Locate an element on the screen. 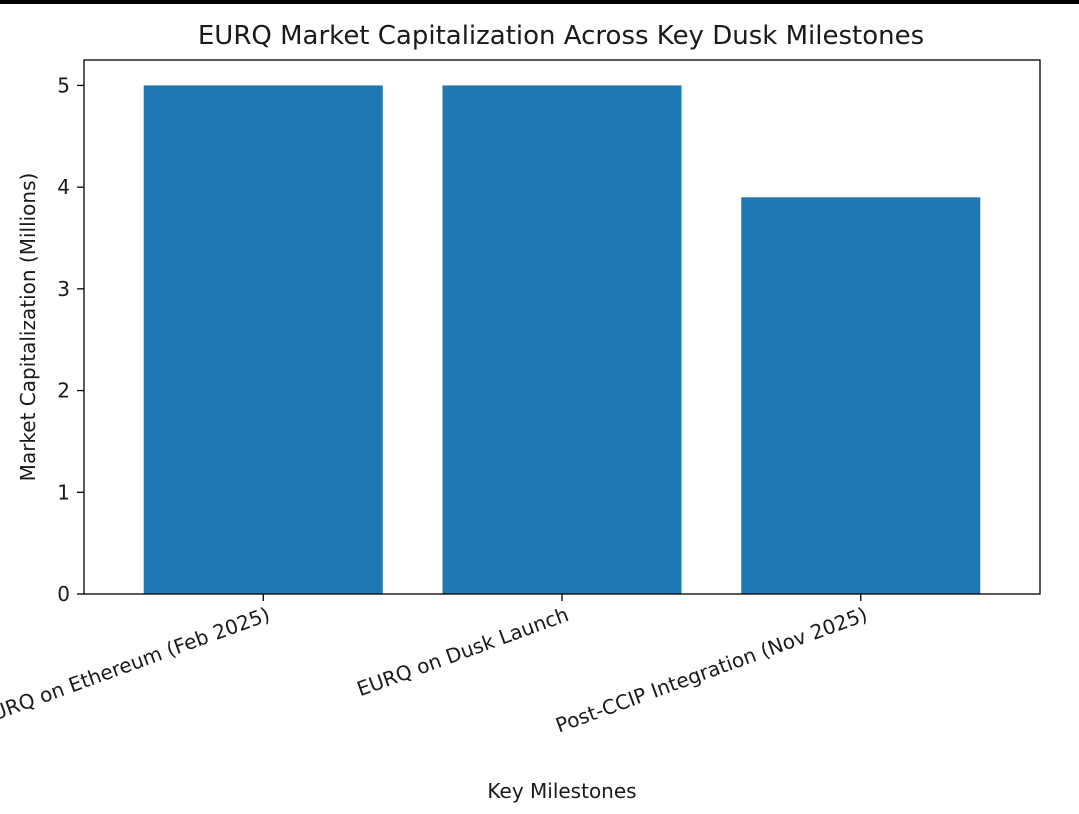  x-tick-label-0: EURQ on Ethereum (Feb 2025) is located at coordinates (136, 666).